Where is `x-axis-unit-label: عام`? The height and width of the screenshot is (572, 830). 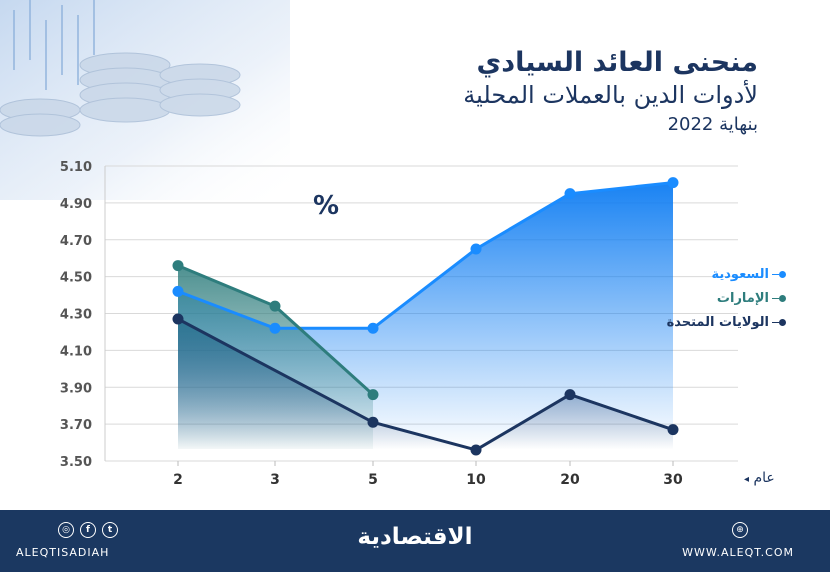
x-axis-unit-label: عام is located at coordinates (764, 478).